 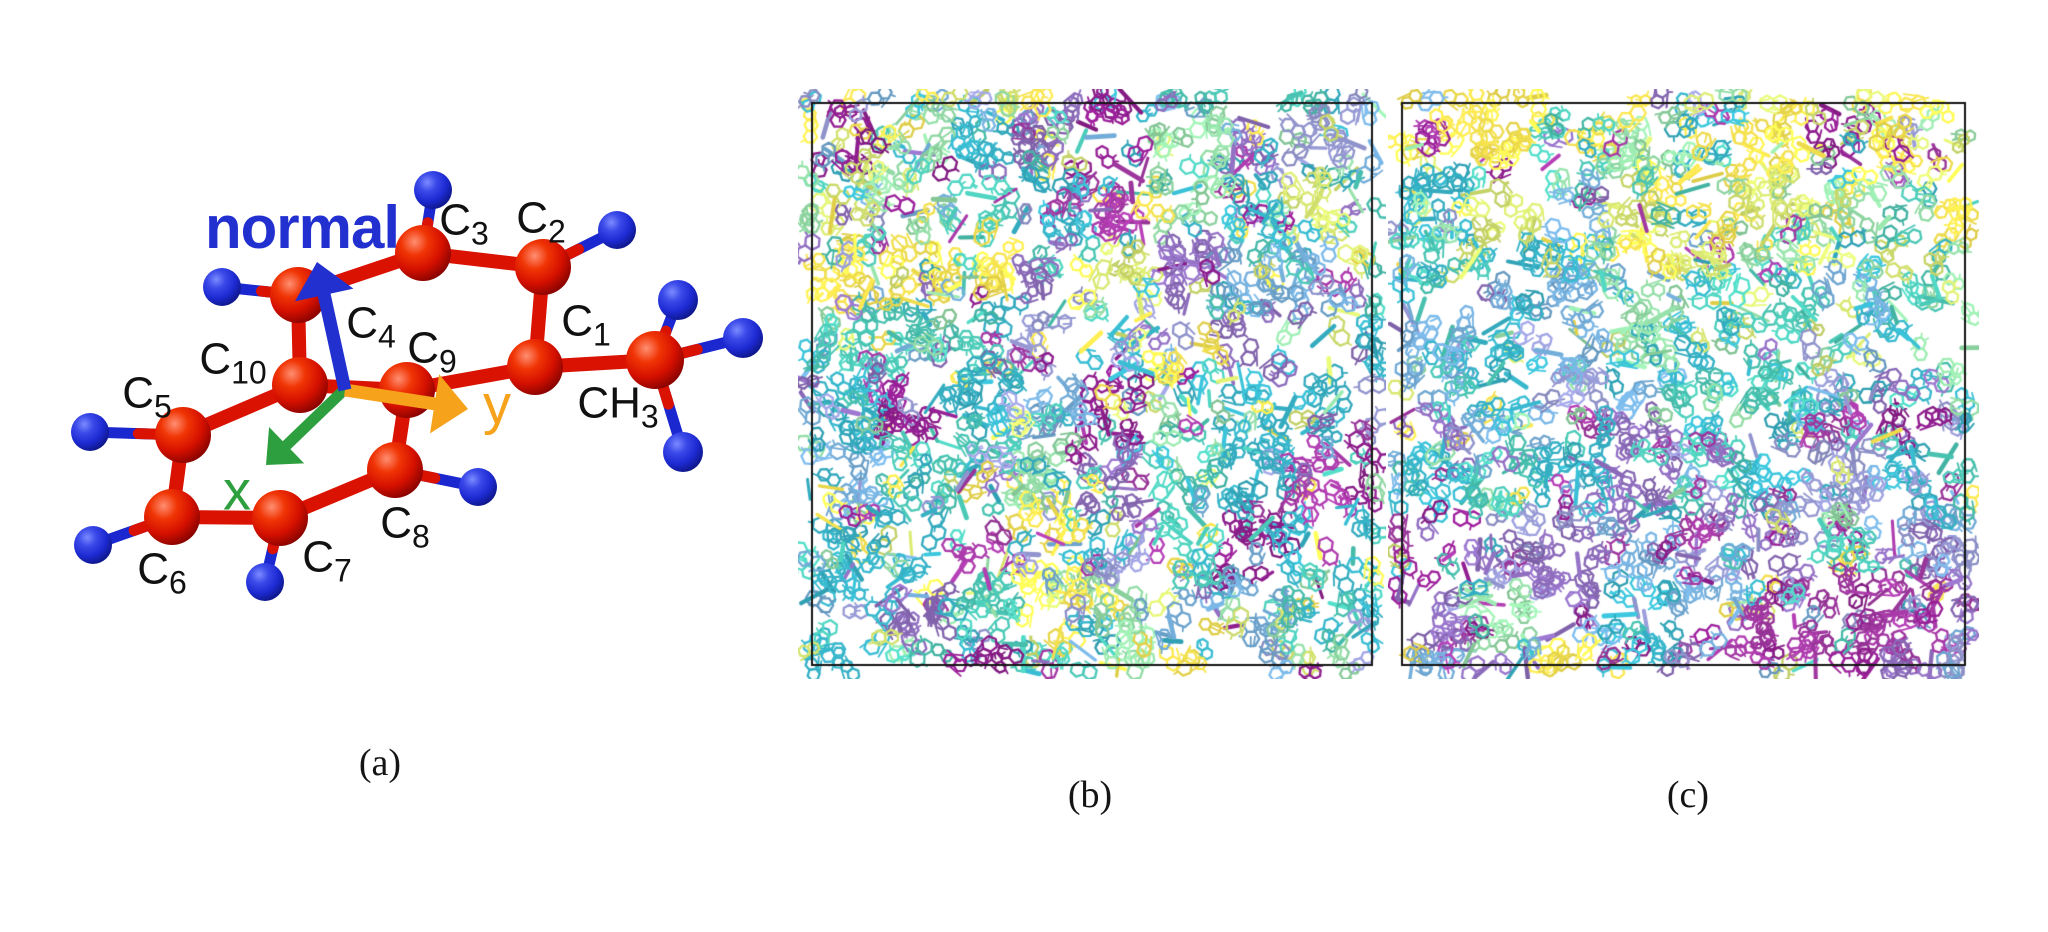 I want to click on atom-label: C7, so click(x=327, y=560).